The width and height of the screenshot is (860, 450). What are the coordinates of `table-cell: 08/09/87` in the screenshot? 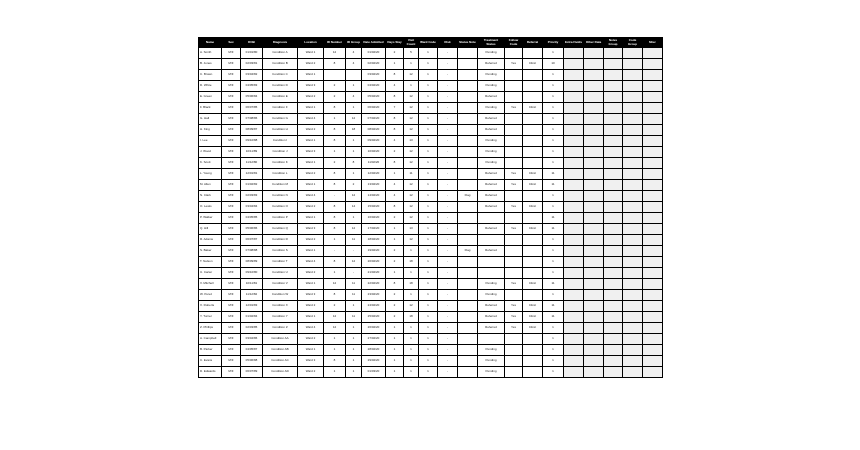 It's located at (251, 130).